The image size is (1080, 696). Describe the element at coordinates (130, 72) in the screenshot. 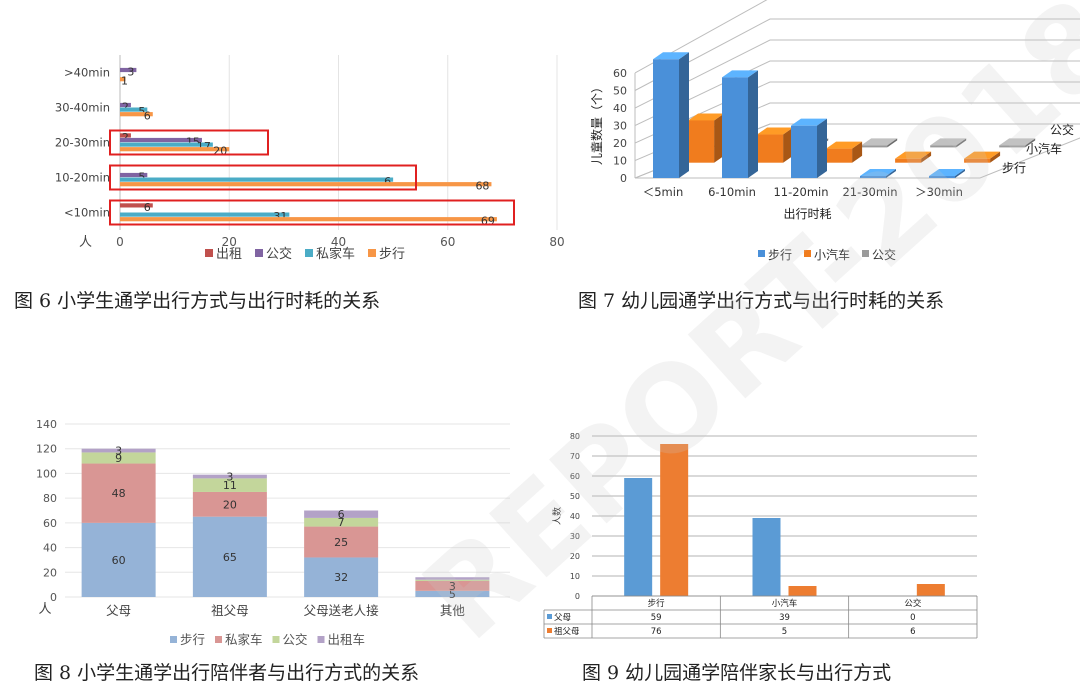

I see `fig6-value-label: 3` at that location.